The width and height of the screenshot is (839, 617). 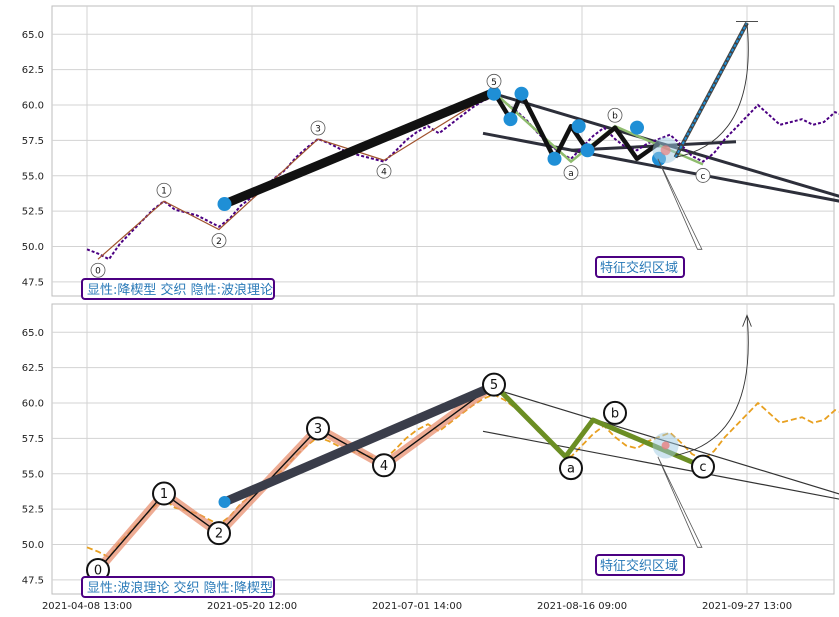 I want to click on bottom-annotation-text: 显性:波浪理论 交织 隐性:降楔型, so click(x=180, y=588).